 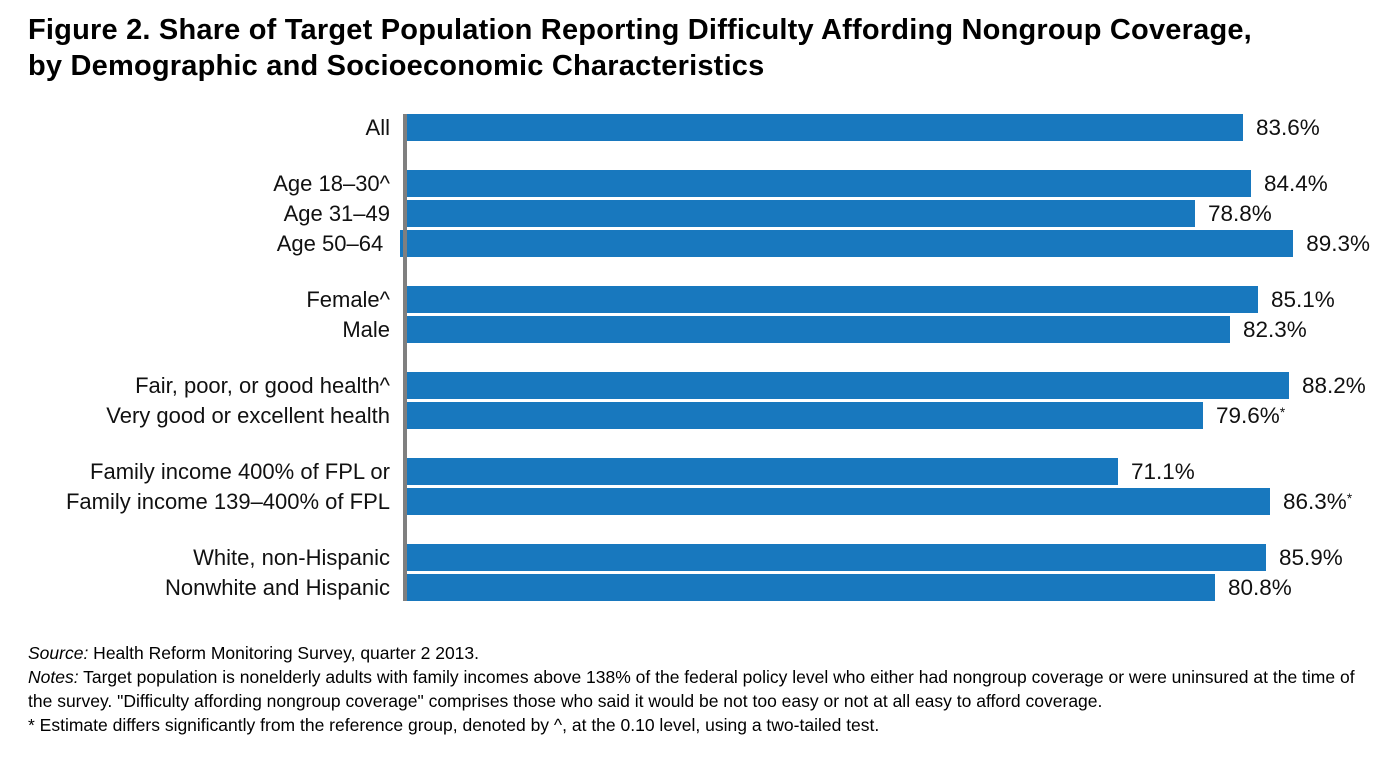 I want to click on value-label: 78.8%, so click(x=1240, y=213).